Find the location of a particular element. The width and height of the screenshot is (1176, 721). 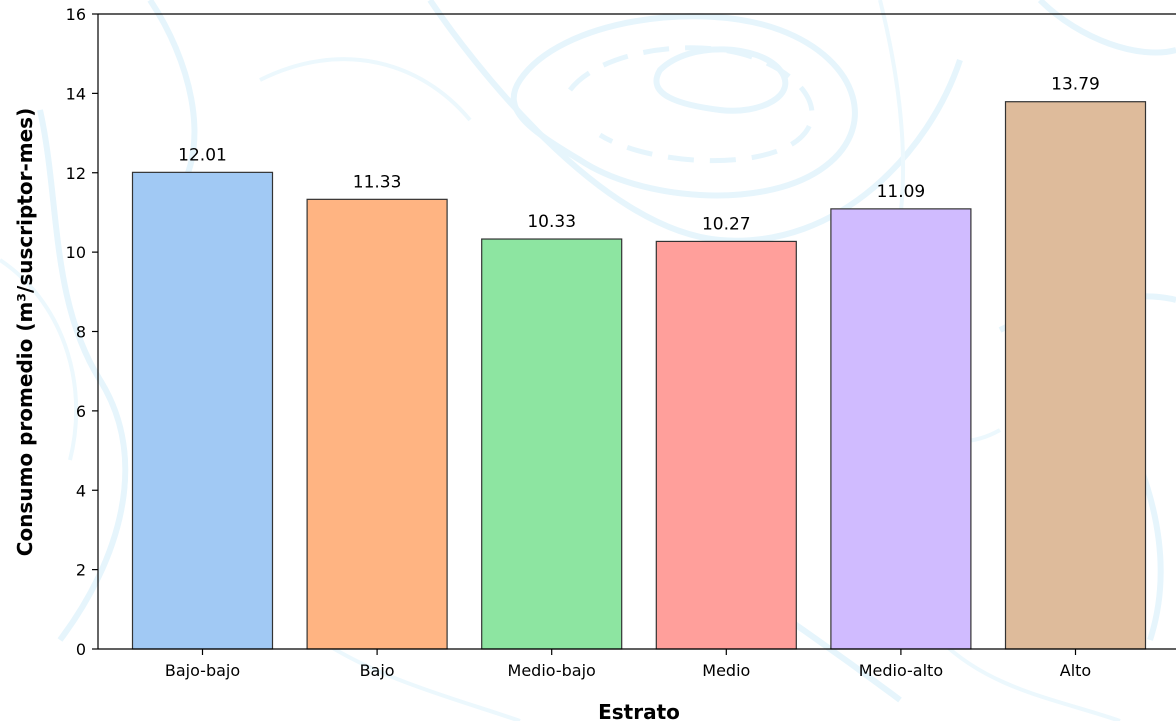

value-label-medio: 10.27 is located at coordinates (726, 224).